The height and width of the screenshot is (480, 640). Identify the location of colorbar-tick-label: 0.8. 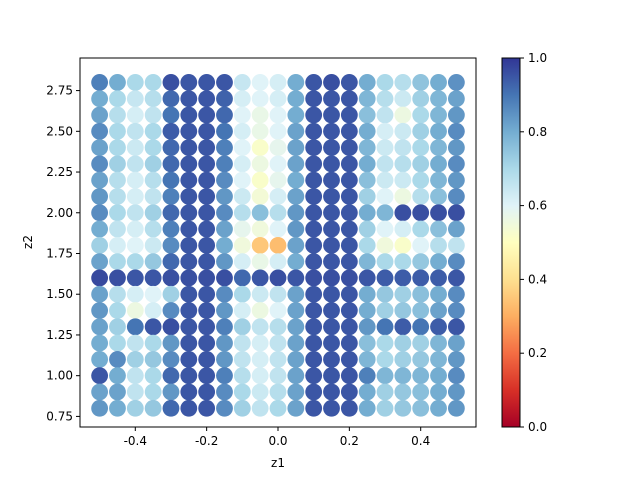
(537, 132).